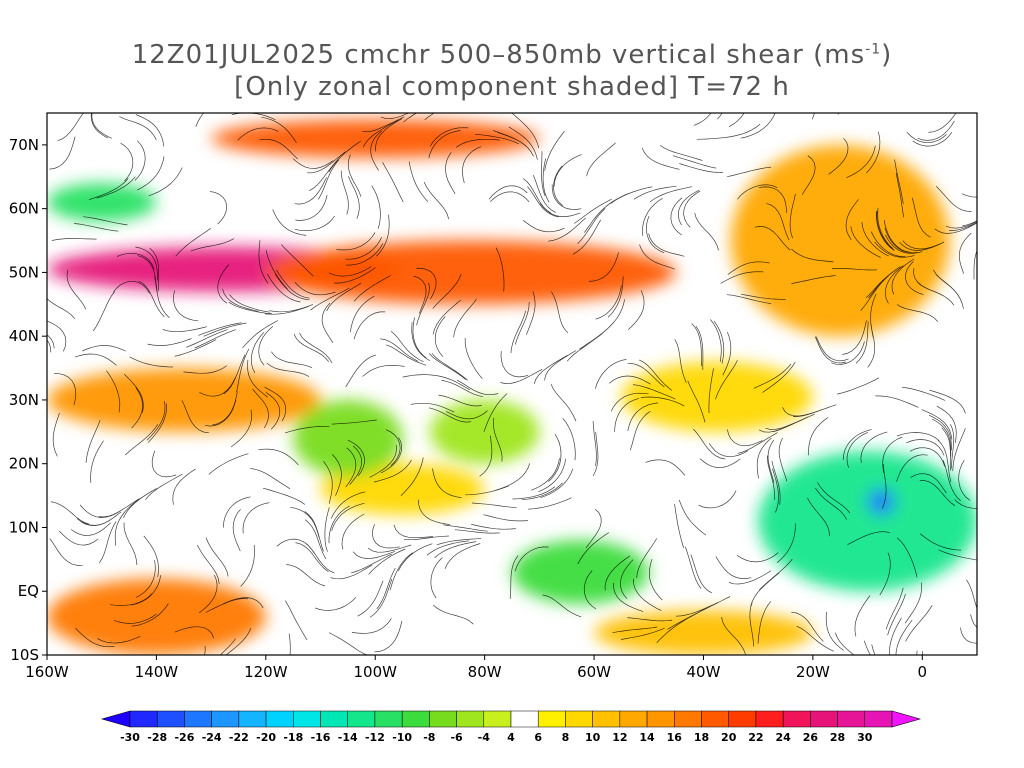 The image size is (1024, 768). I want to click on title-suffix: ), so click(887, 55).